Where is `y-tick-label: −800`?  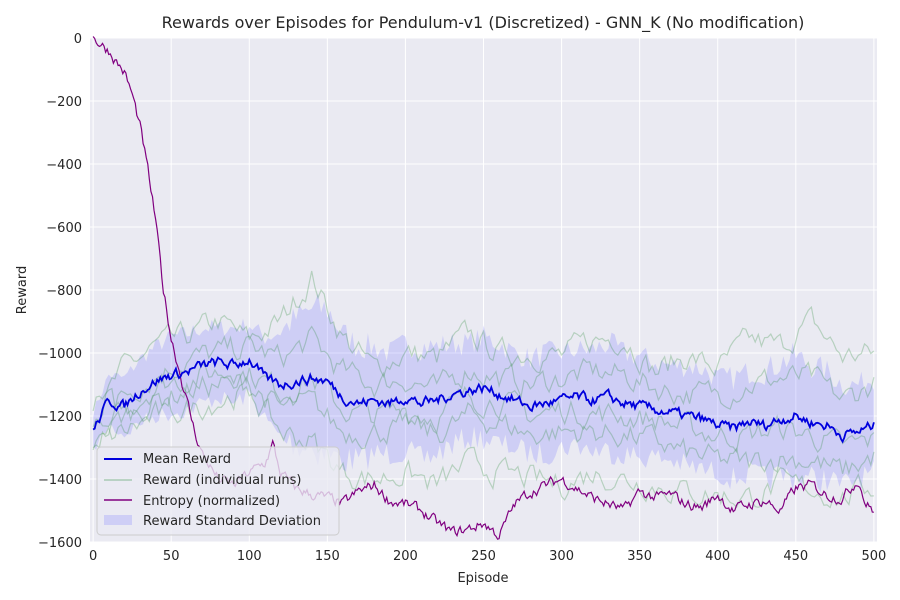 y-tick-label: −800 is located at coordinates (64, 291).